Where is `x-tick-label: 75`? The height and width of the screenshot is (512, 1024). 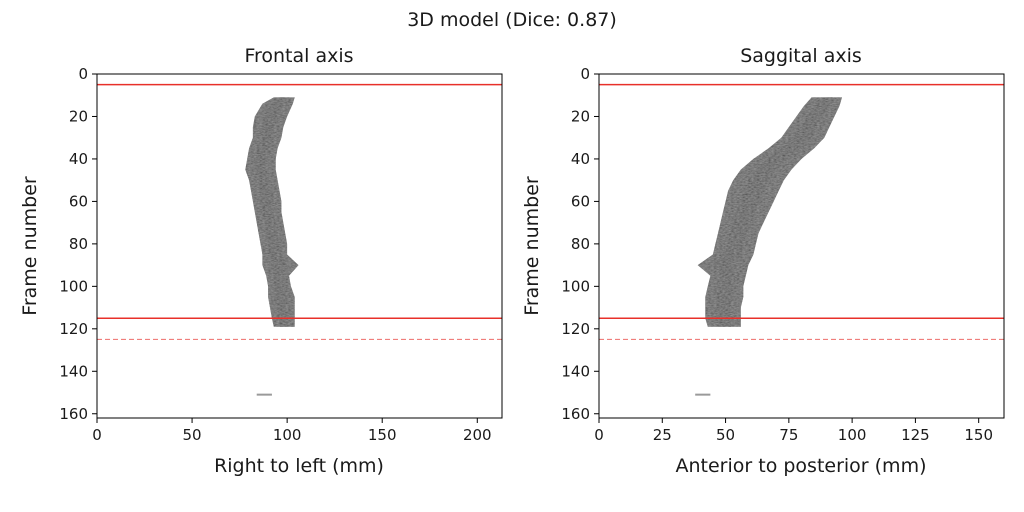
x-tick-label: 75 is located at coordinates (788, 435).